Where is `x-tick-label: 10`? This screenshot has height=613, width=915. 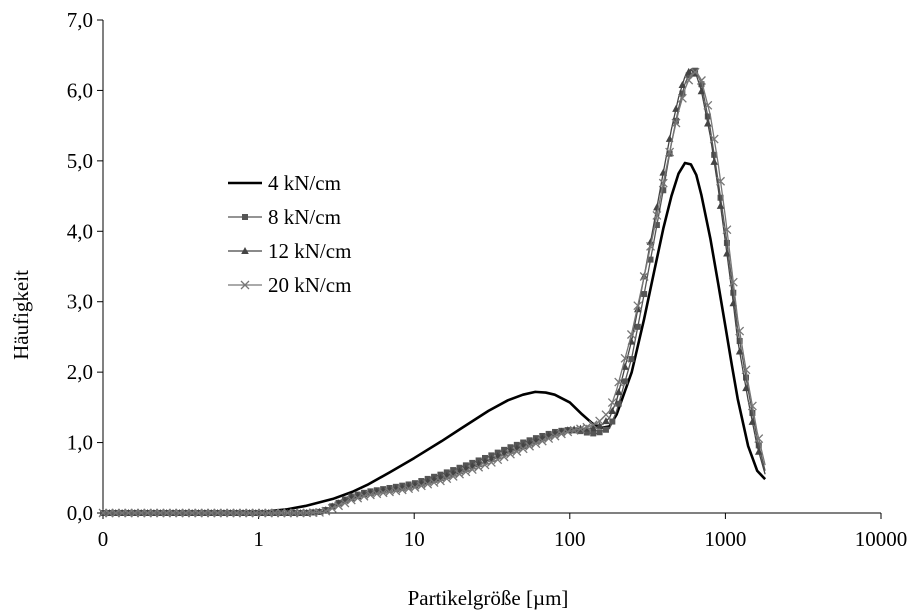
x-tick-label: 10 is located at coordinates (414, 539).